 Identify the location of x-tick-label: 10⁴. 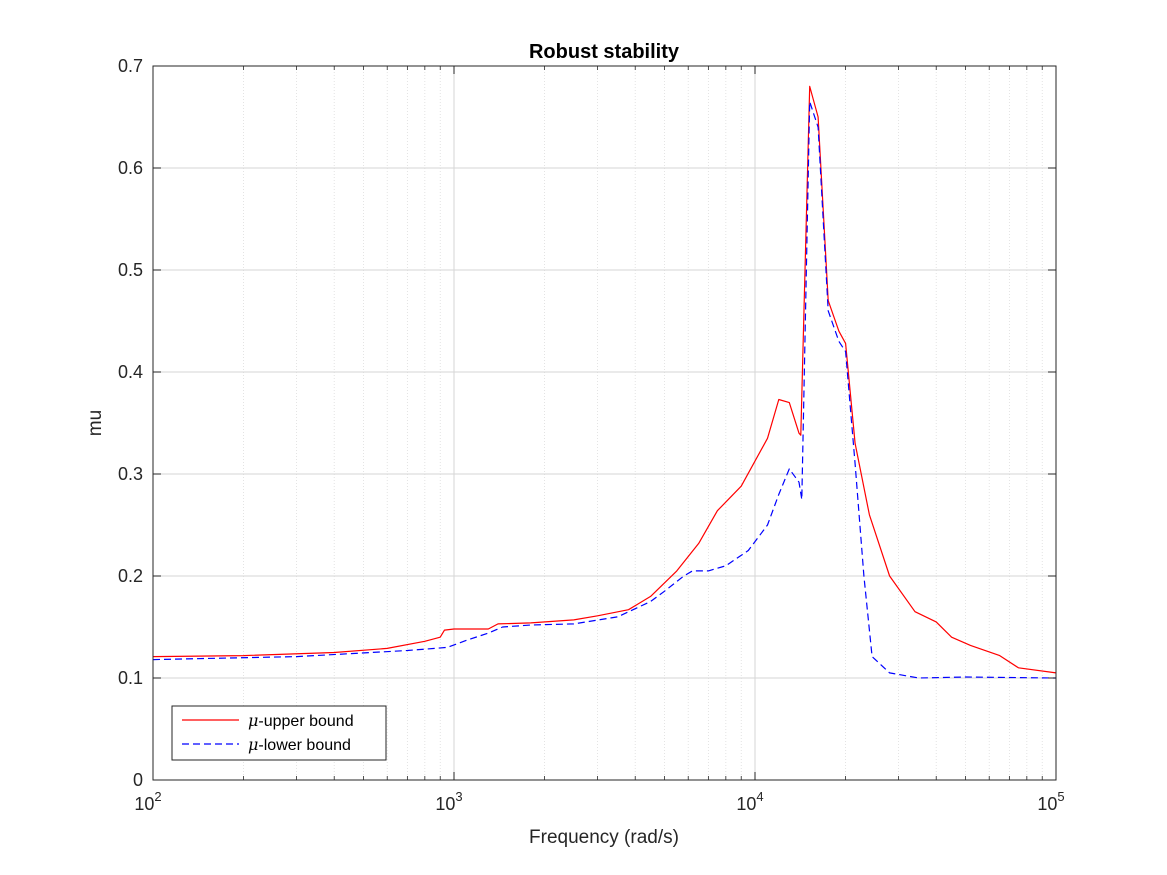
(749, 801).